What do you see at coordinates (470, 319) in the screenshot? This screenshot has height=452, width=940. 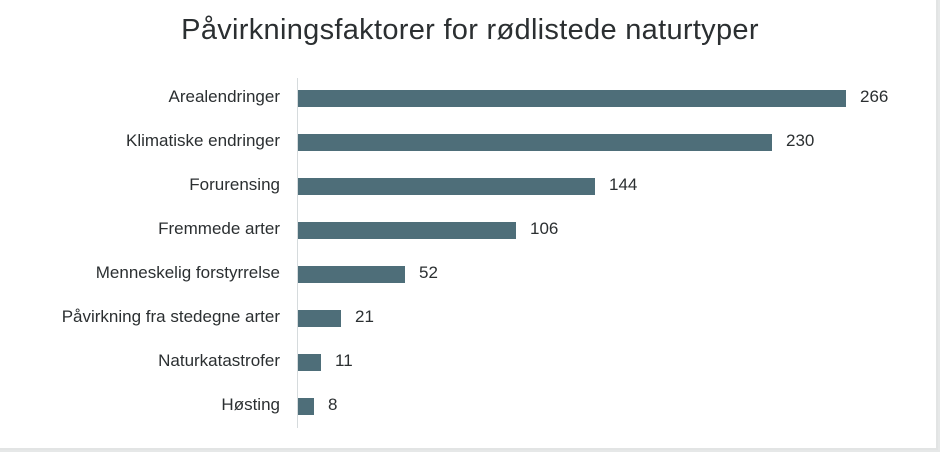 I see `bar-row: Påvirkning fra stedegne arter 21` at bounding box center [470, 319].